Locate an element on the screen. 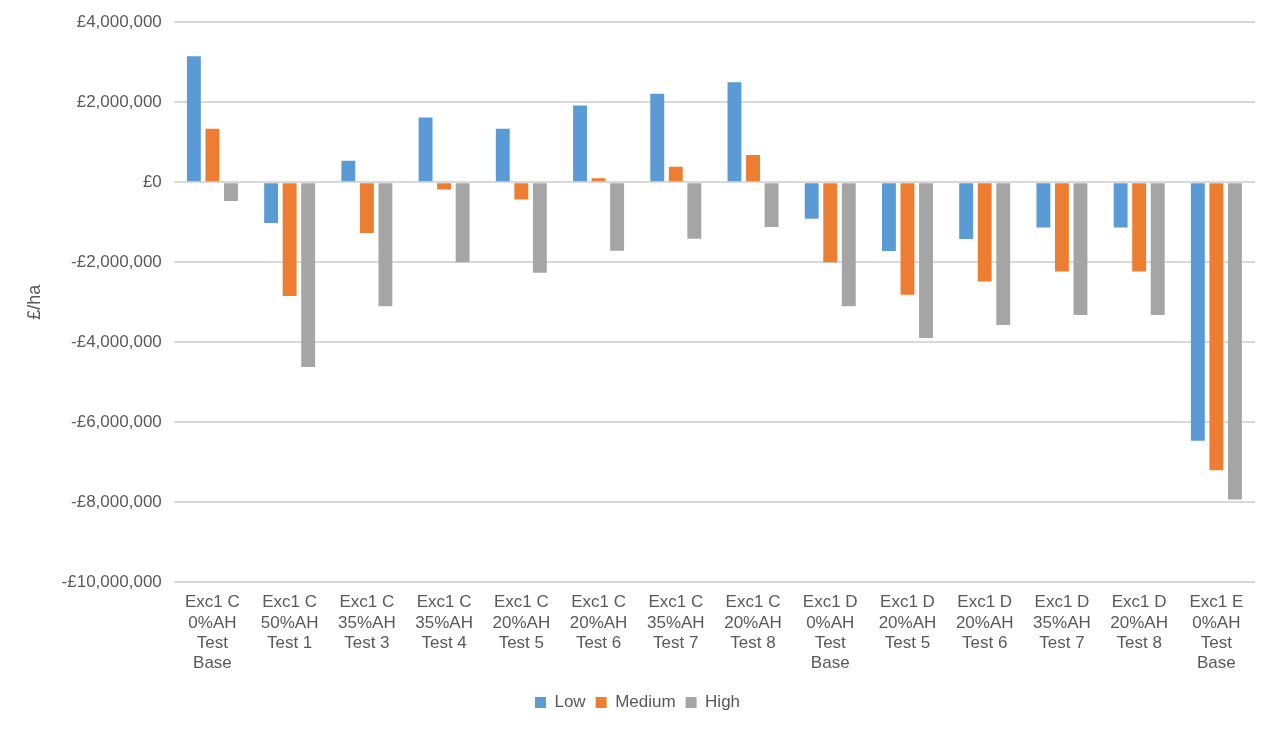  x-tick-label: Exc1 C 20%AH Test 8 is located at coordinates (753, 622).